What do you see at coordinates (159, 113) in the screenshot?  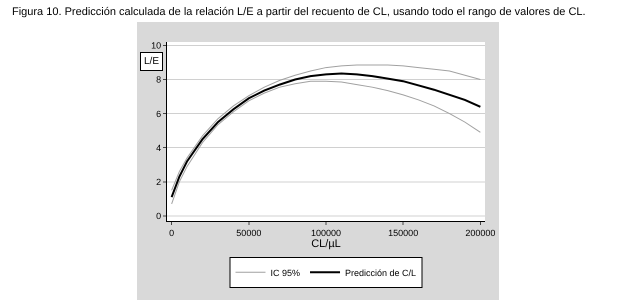 I see `y-tick-label: 6` at bounding box center [159, 113].